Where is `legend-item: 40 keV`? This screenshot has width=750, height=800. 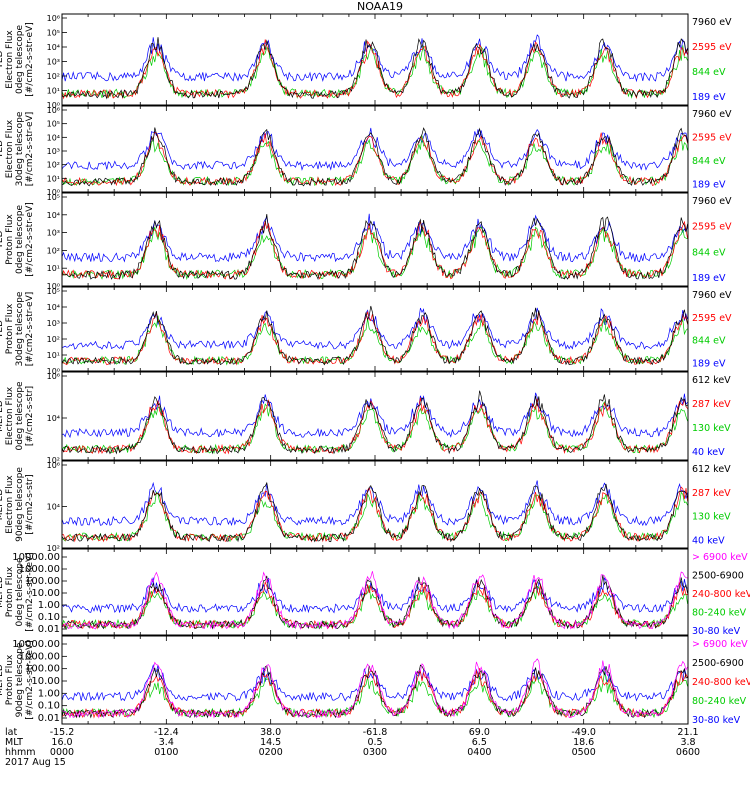 legend-item: 40 keV is located at coordinates (708, 540).